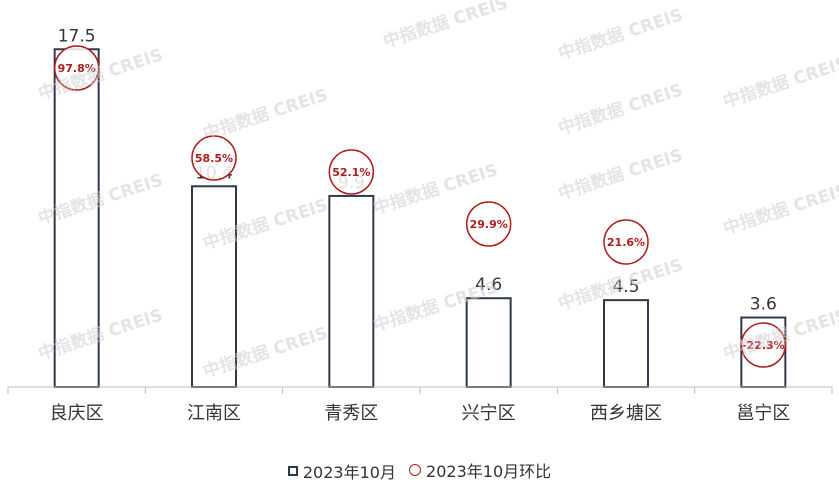 Image resolution: width=839 pixels, height=490 pixels. Describe the element at coordinates (214, 413) in the screenshot. I see `x-tick-label: 江南区` at that location.